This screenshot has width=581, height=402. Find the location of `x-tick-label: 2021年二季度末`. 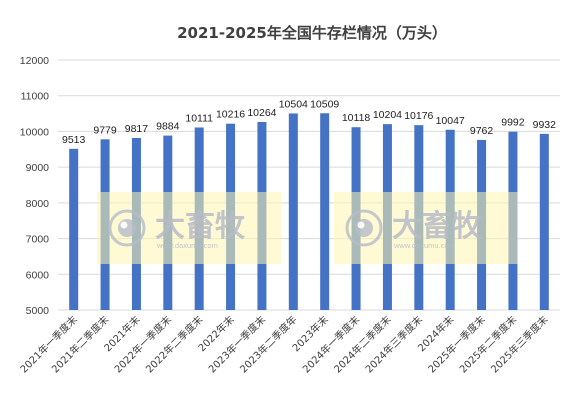

x-tick-label: 2021年二季度末 is located at coordinates (80, 344).